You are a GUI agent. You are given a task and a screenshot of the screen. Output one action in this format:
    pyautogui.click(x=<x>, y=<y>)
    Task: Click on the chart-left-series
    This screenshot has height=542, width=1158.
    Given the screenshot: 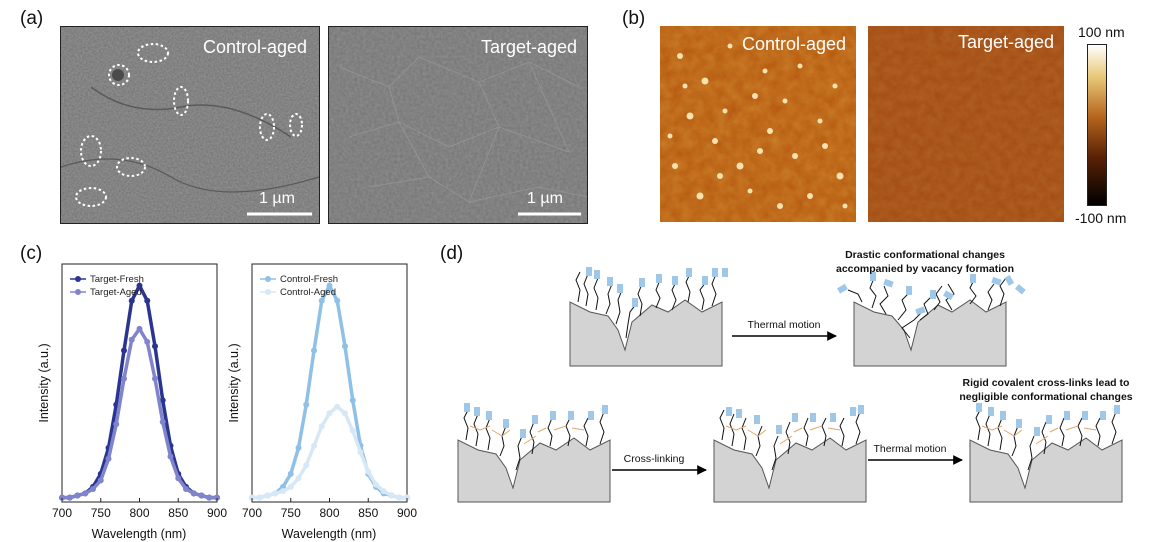 What is the action you would take?
    pyautogui.click(x=139, y=391)
    